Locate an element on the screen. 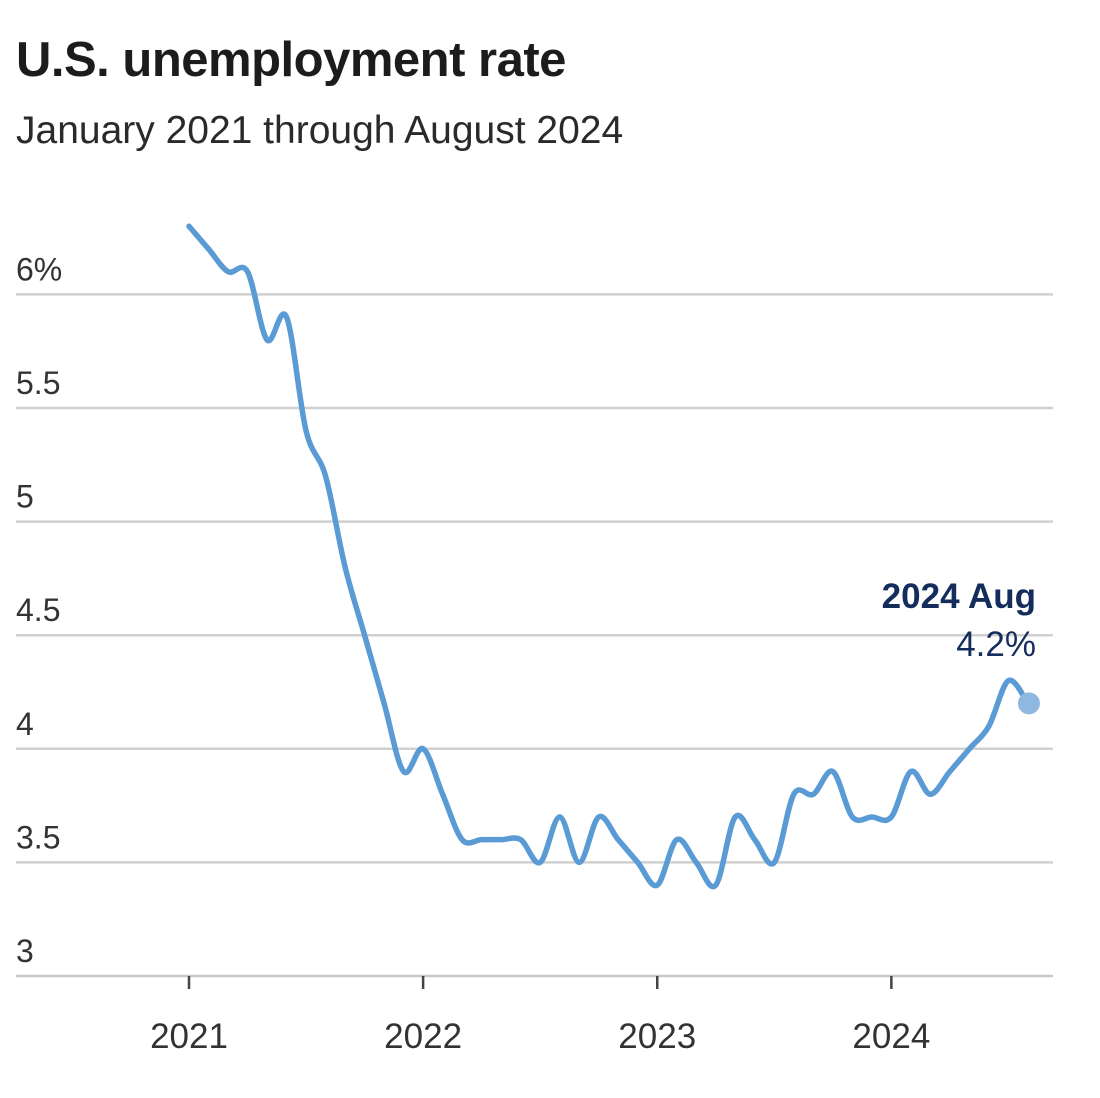  x-tick-label: 2024 is located at coordinates (891, 1036).